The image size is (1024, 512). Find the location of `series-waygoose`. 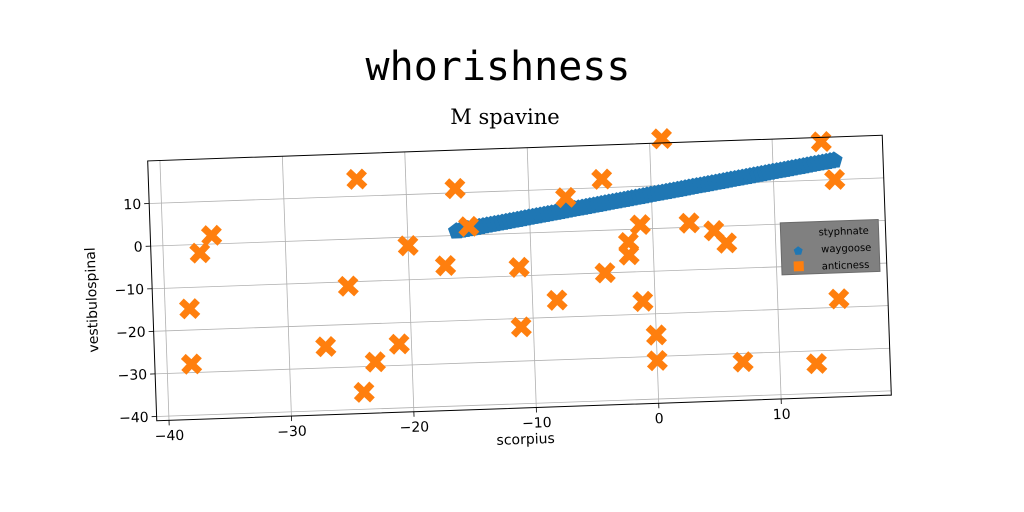

series-waygoose is located at coordinates (645, 195).